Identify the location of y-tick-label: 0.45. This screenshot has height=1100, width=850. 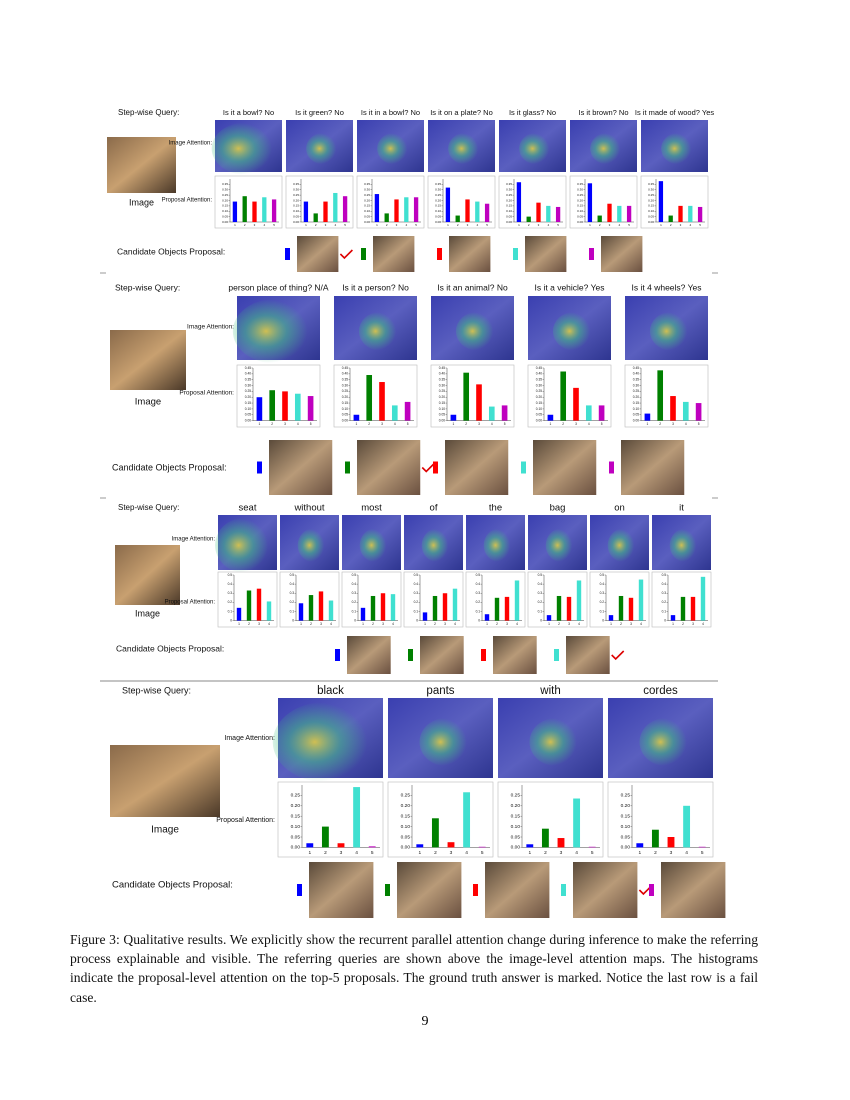
(345, 368).